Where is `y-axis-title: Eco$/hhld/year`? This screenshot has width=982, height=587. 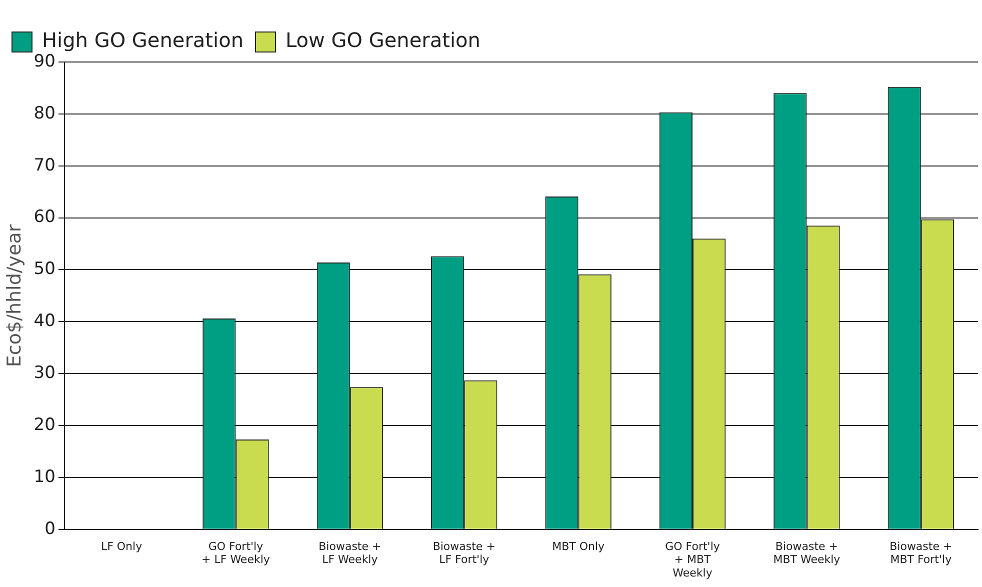
y-axis-title: Eco$/hhld/year is located at coordinates (14, 296).